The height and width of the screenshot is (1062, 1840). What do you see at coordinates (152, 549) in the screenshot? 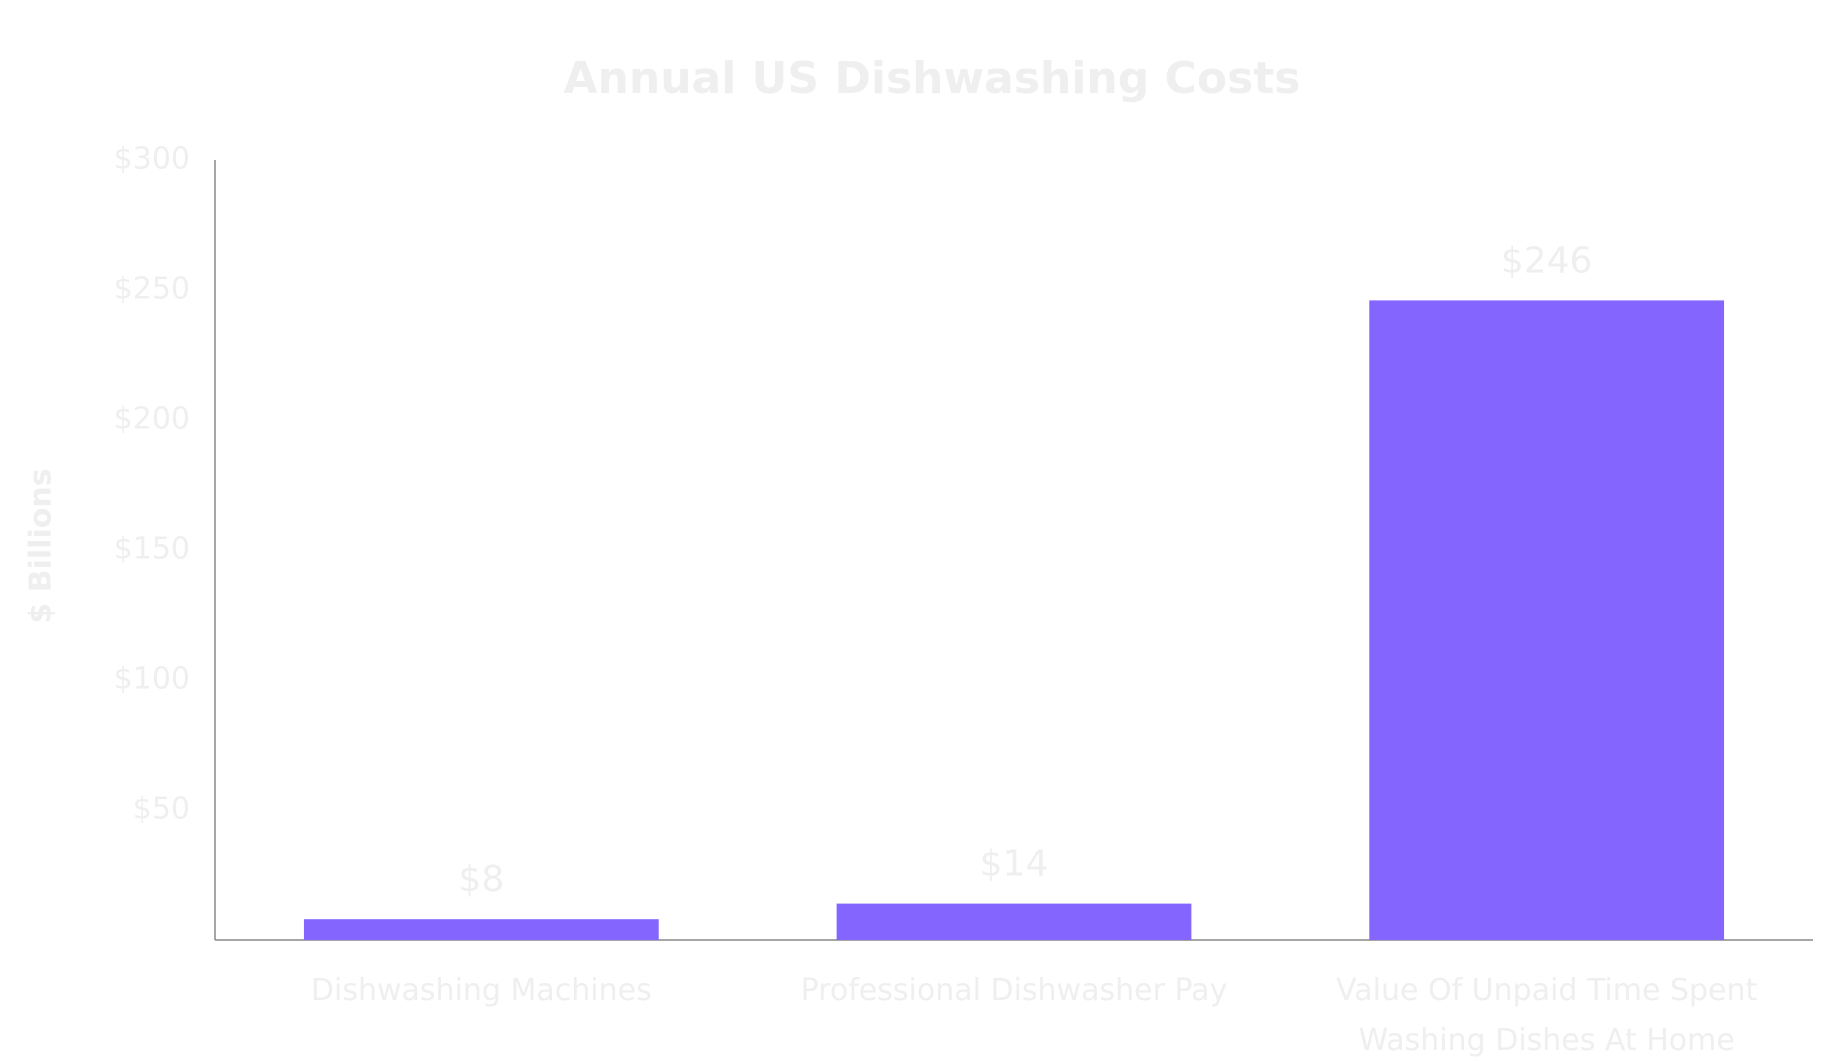
I see `y-tick-label: $150` at bounding box center [152, 549].